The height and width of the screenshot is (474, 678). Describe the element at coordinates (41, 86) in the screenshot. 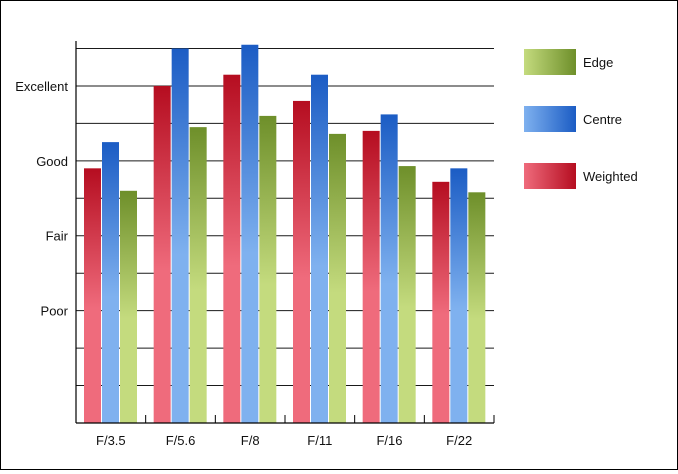

I see `y-tick-label: Excellent` at that location.